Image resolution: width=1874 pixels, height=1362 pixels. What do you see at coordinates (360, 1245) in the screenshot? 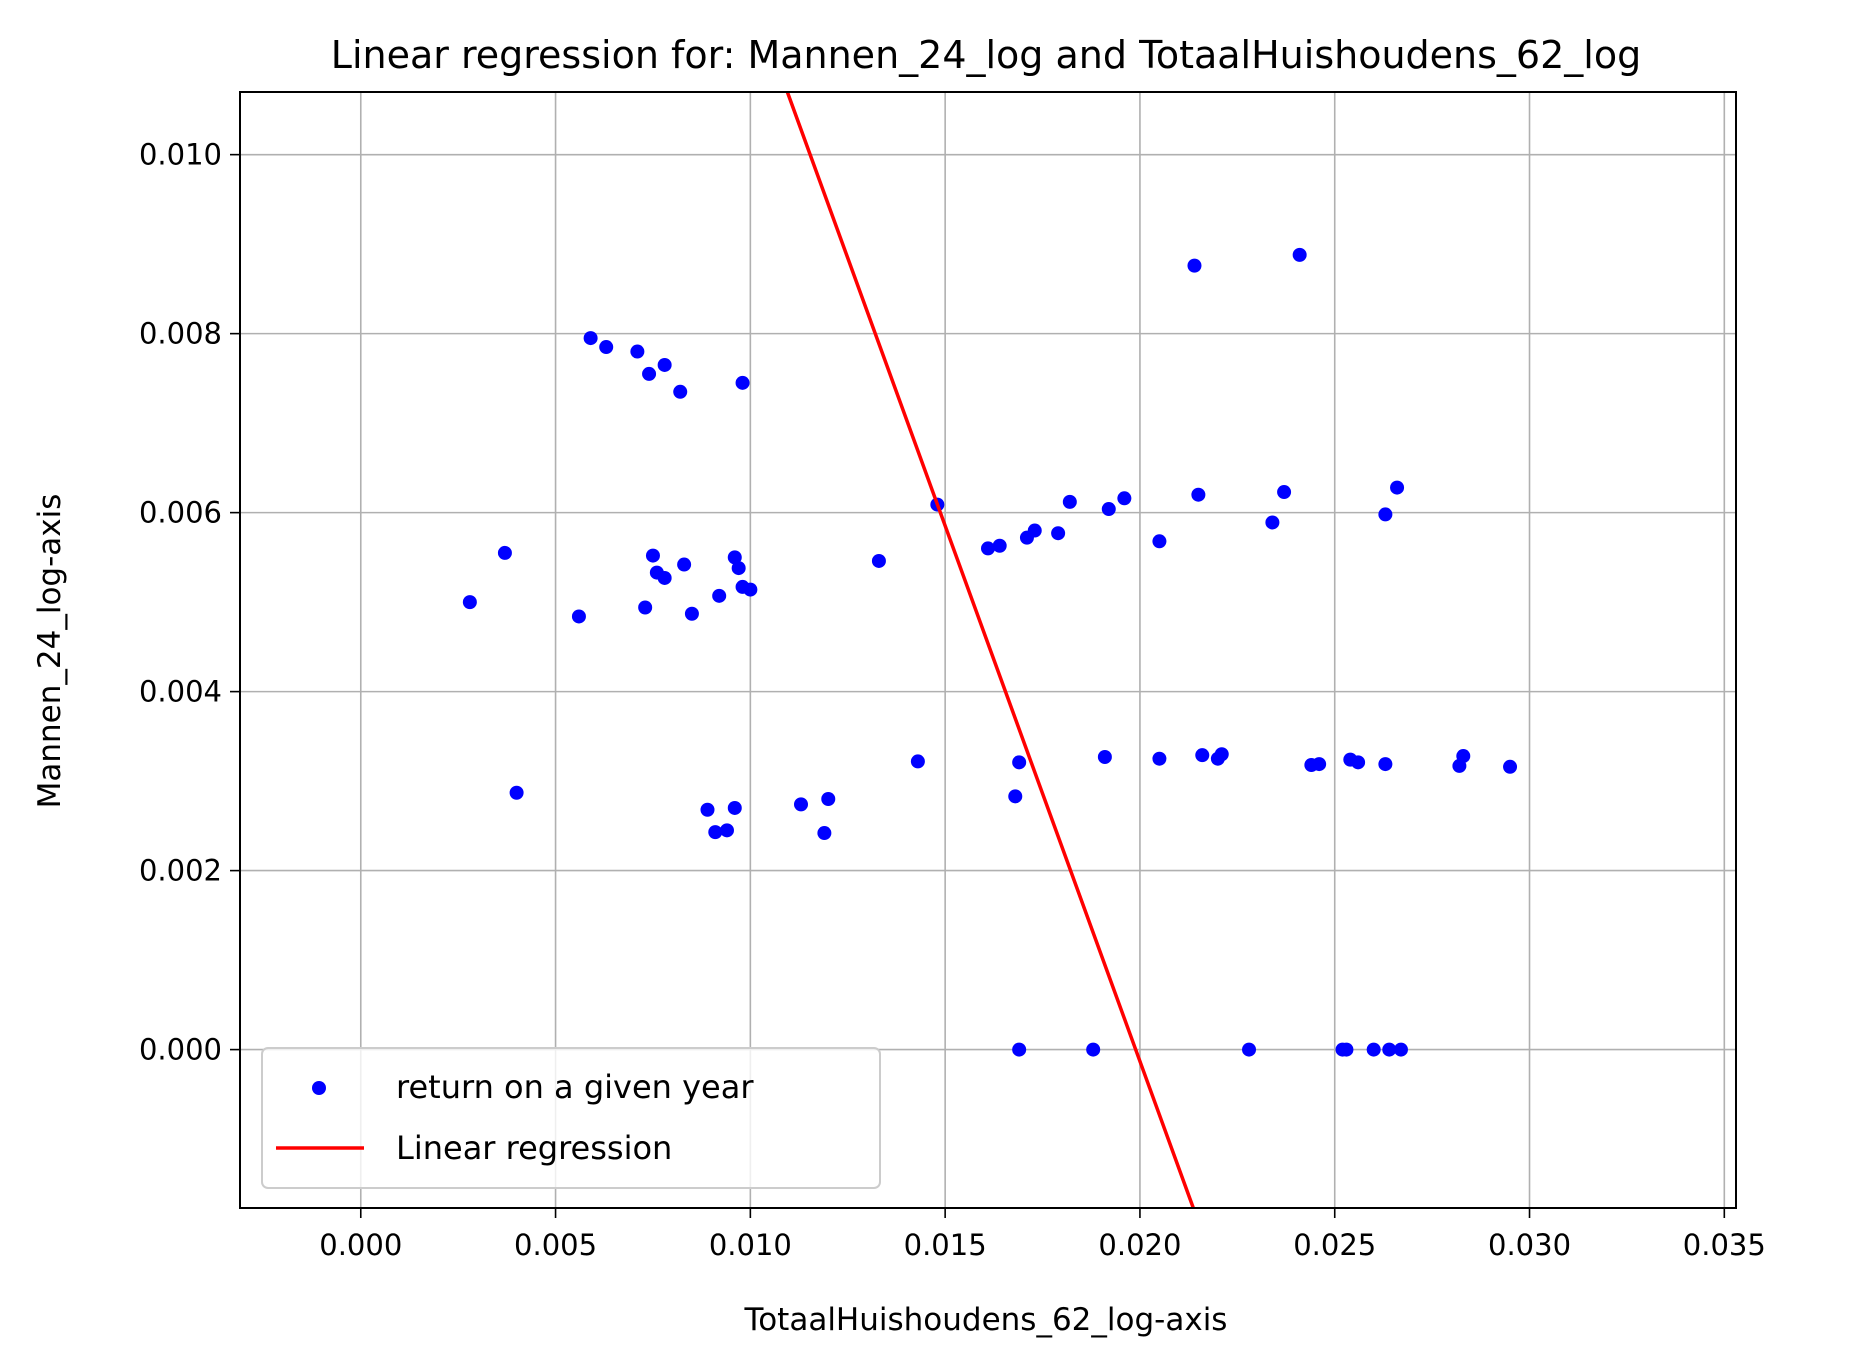
I see `x-tick-label: 0.000` at bounding box center [360, 1245].